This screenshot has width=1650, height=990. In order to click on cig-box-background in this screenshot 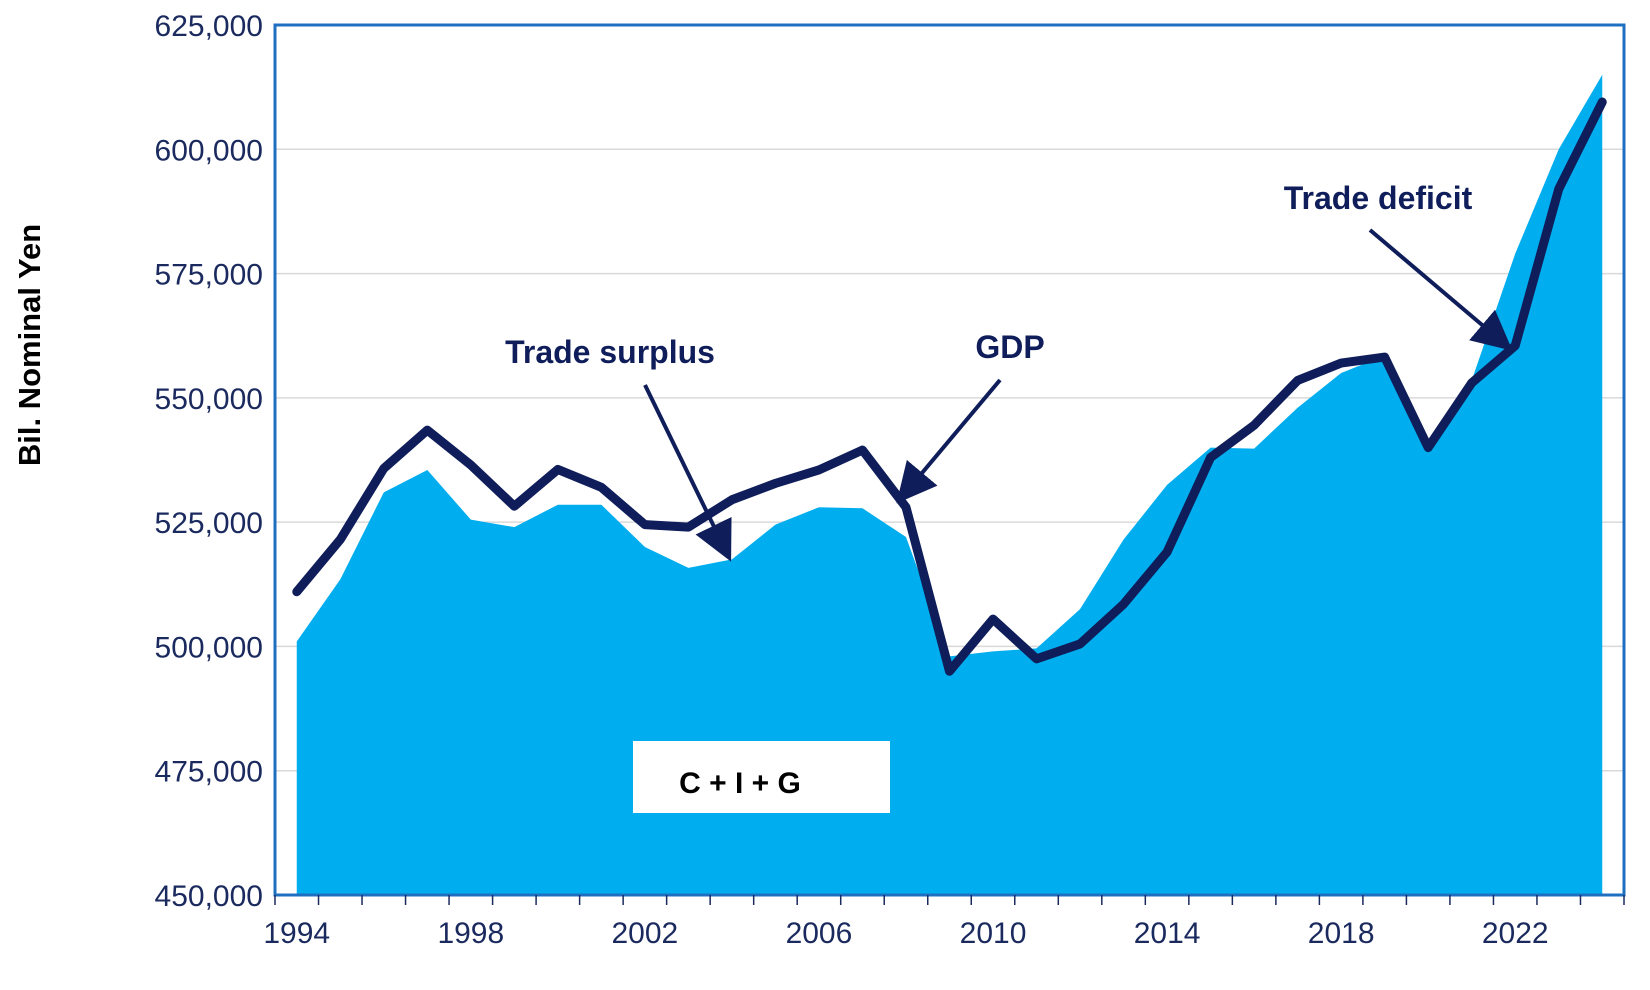, I will do `click(761, 777)`.